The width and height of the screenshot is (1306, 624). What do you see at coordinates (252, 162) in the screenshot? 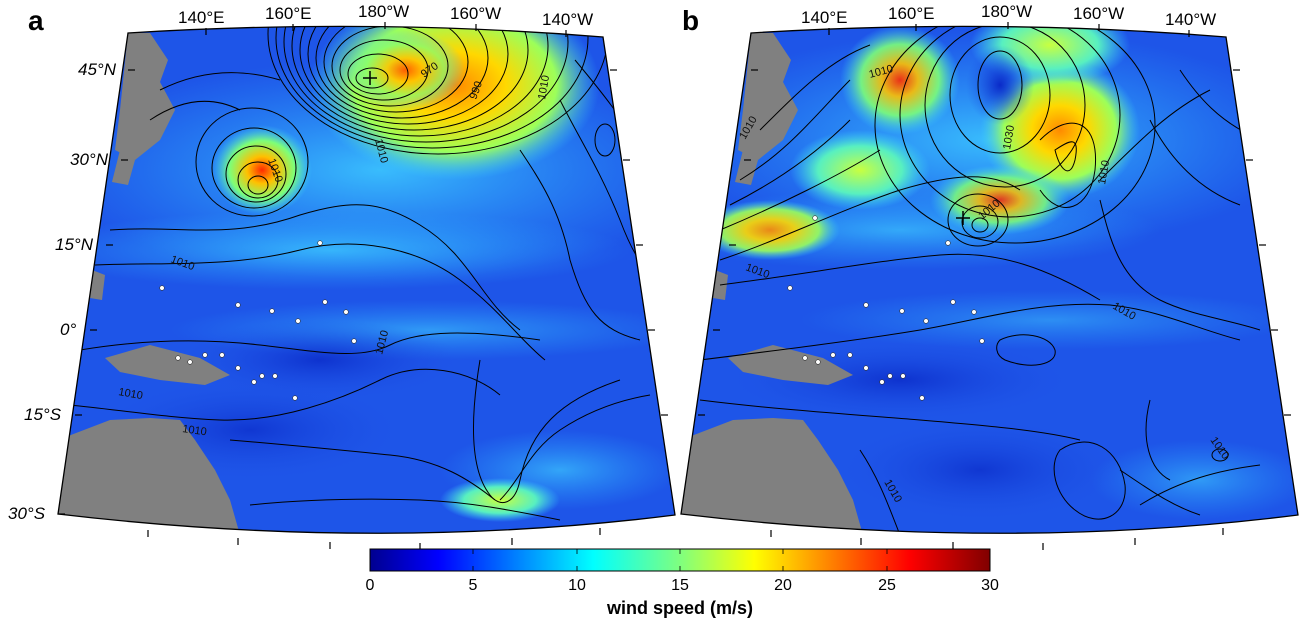
I see `typhoon-contours` at bounding box center [252, 162].